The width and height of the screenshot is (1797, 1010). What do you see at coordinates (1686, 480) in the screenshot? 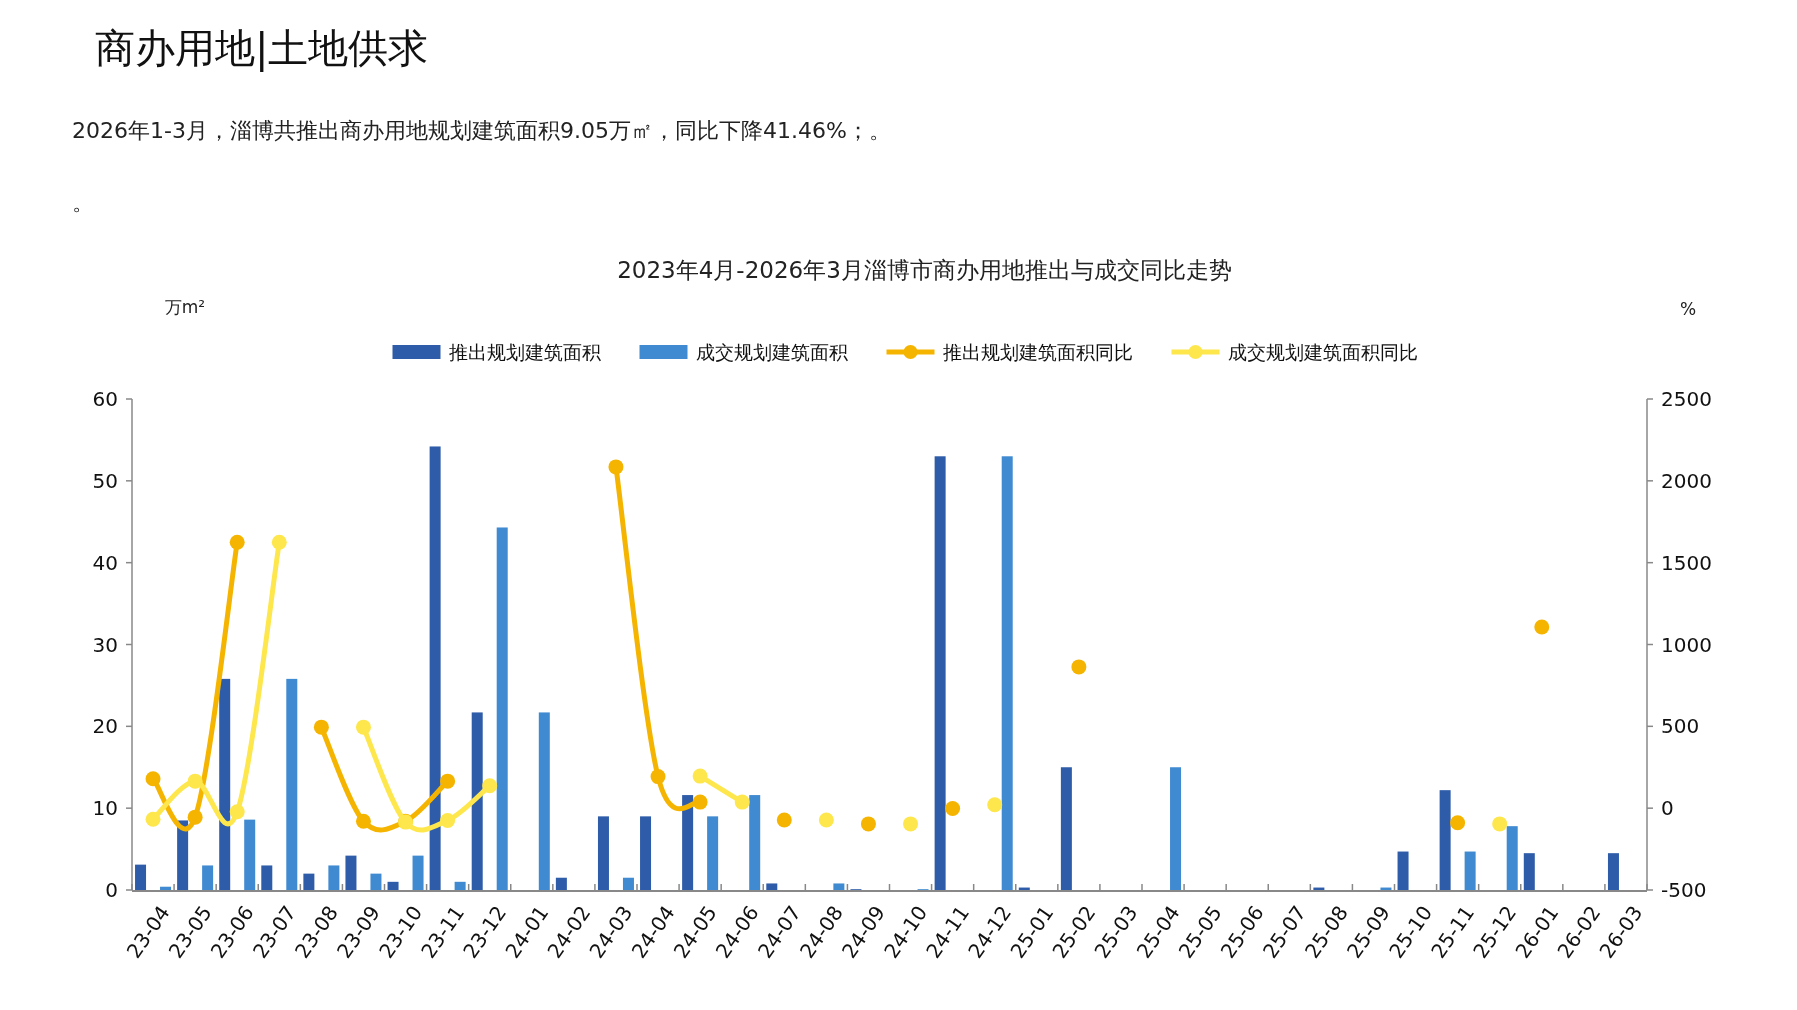
I see `y2-tick-label: 2000` at bounding box center [1686, 480].